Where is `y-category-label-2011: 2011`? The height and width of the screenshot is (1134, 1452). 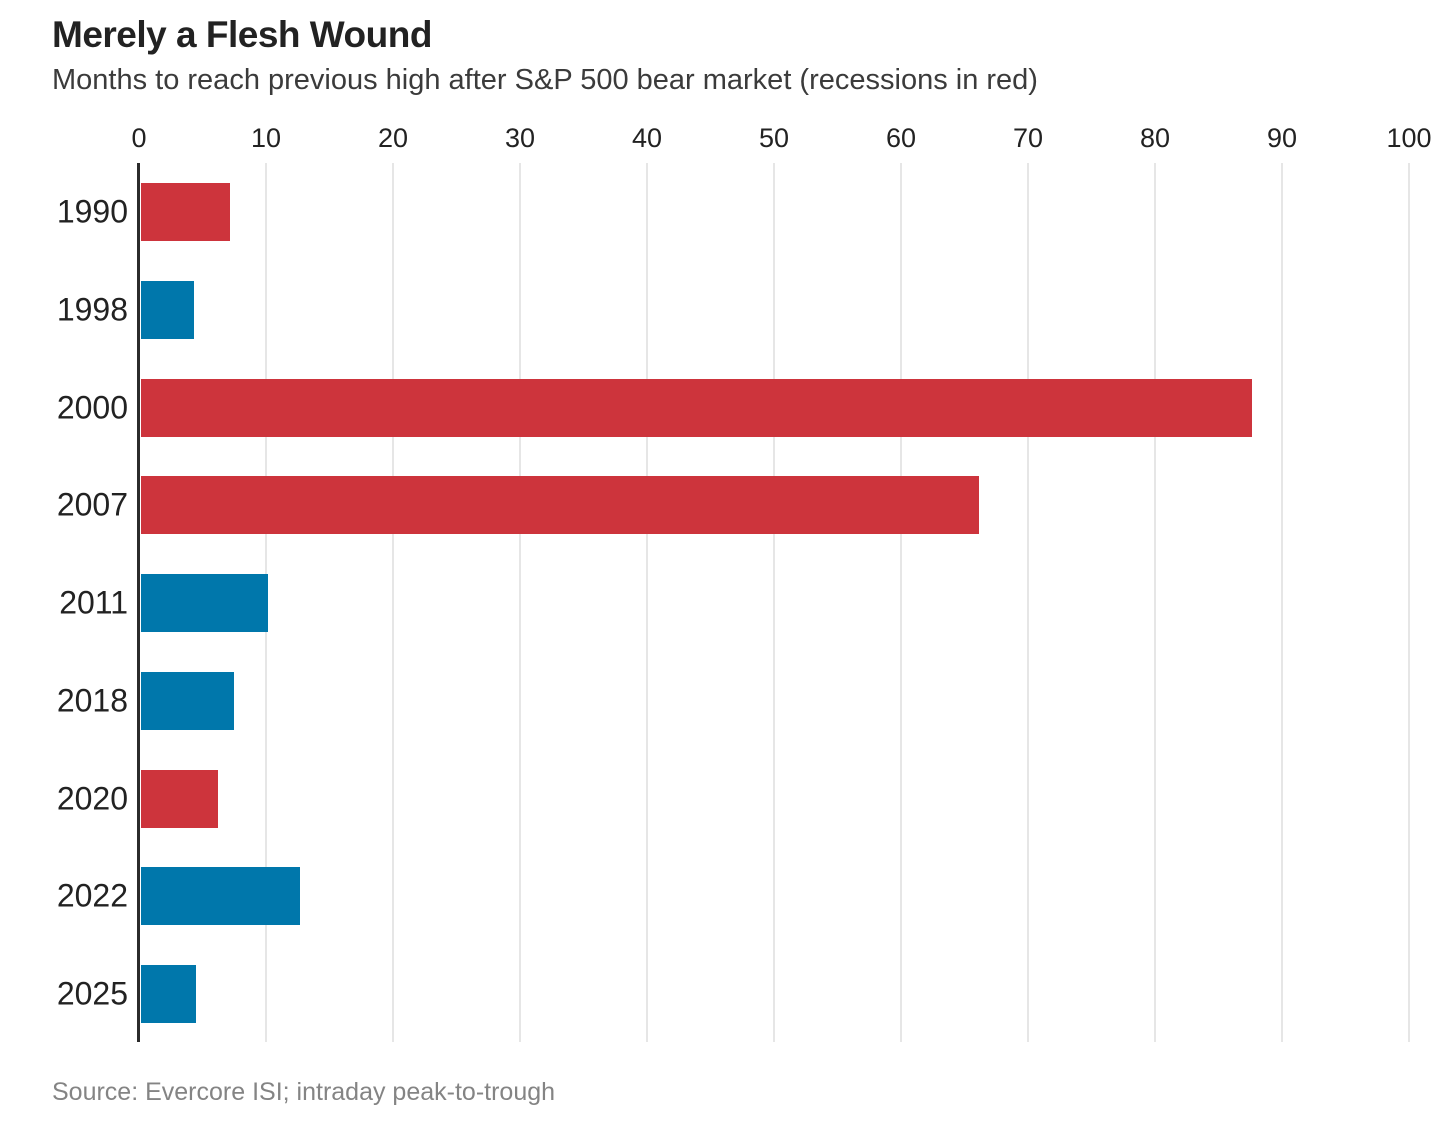
y-category-label-2011: 2011 is located at coordinates (93, 602).